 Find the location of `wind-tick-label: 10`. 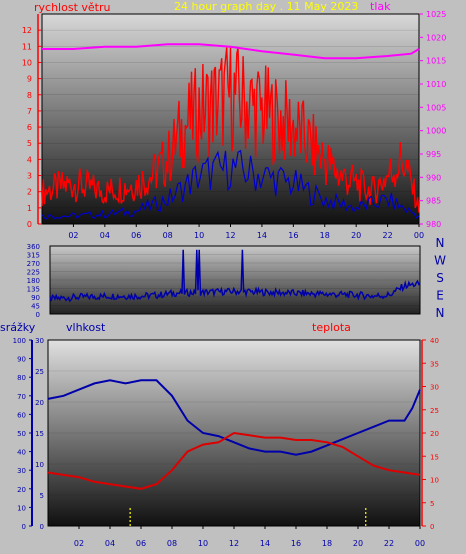

wind-tick-label: 10 is located at coordinates (27, 62).